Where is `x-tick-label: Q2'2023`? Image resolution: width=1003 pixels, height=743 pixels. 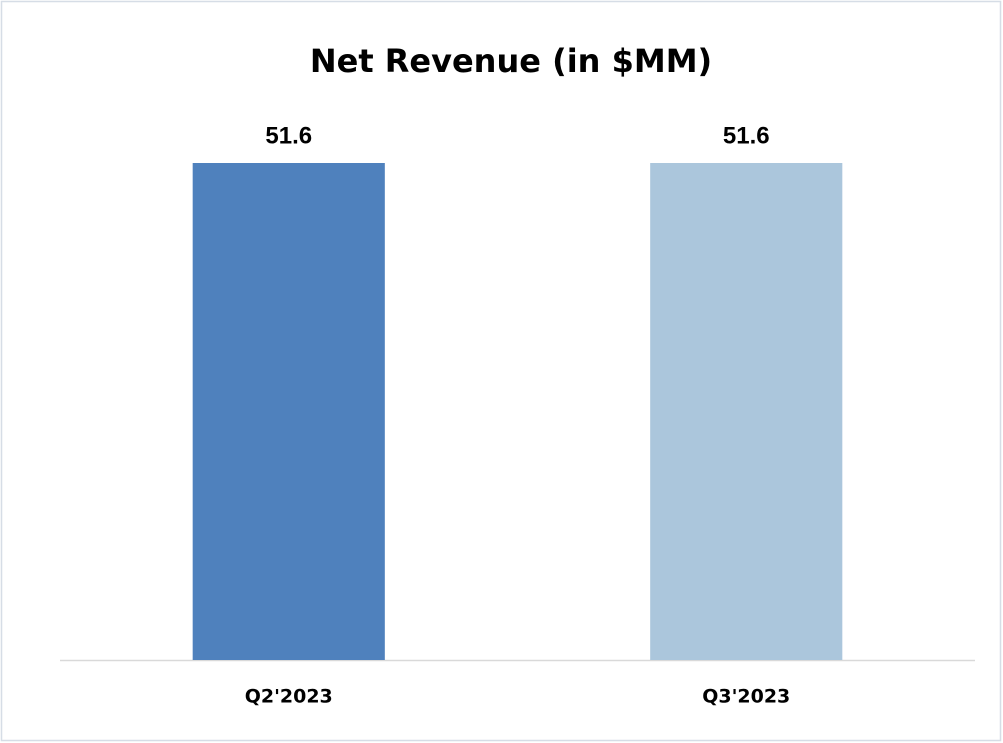 x-tick-label: Q2'2023 is located at coordinates (289, 697).